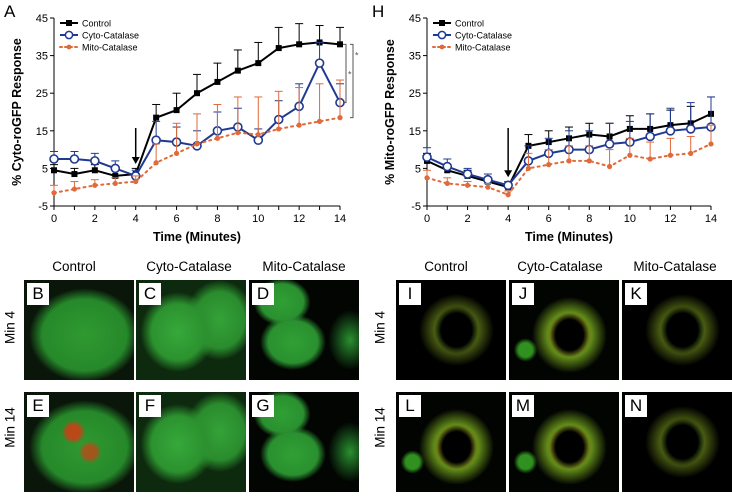 The width and height of the screenshot is (732, 502). I want to click on tile-label-f: F, so click(150, 406).